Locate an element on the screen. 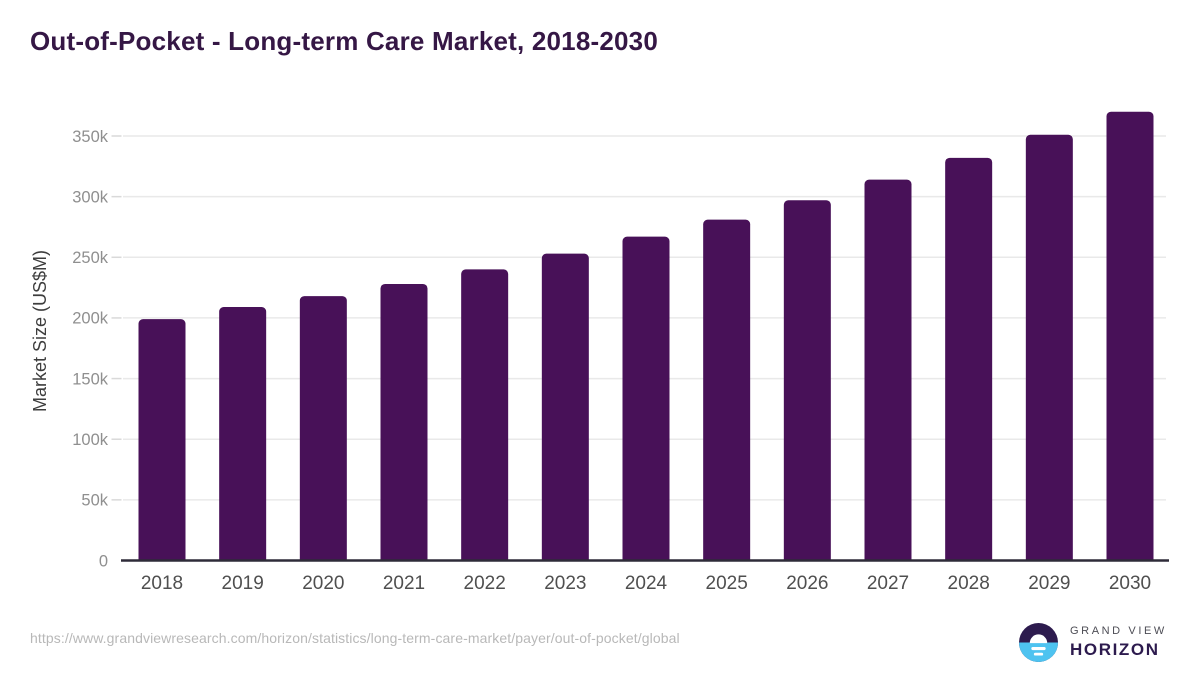  x-tick-label-2026: 2026 is located at coordinates (807, 583).